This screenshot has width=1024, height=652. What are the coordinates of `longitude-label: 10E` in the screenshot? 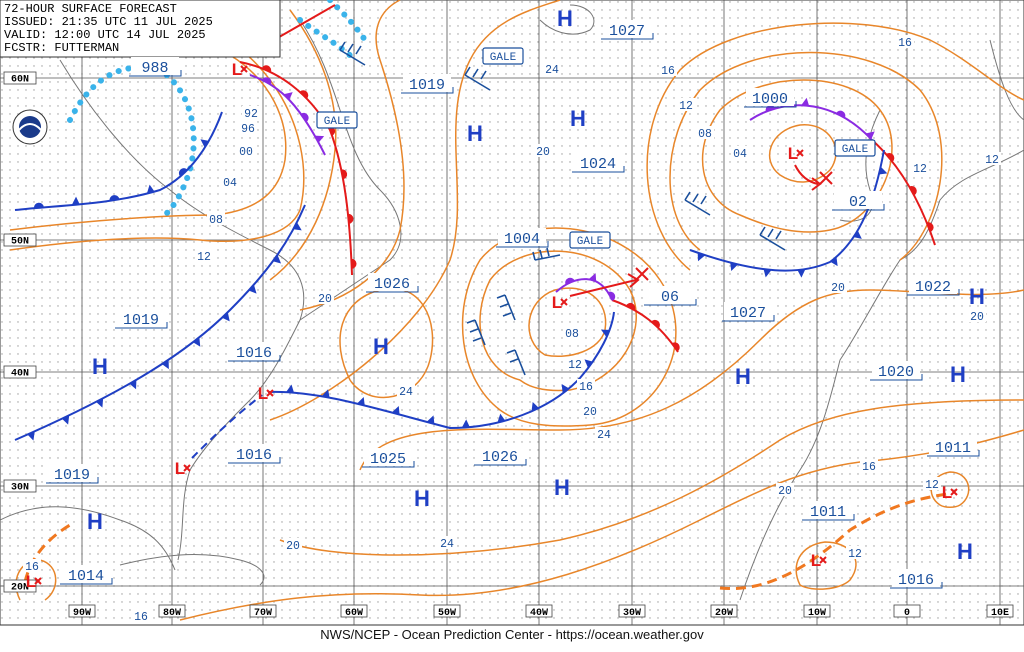 It's located at (1000, 613).